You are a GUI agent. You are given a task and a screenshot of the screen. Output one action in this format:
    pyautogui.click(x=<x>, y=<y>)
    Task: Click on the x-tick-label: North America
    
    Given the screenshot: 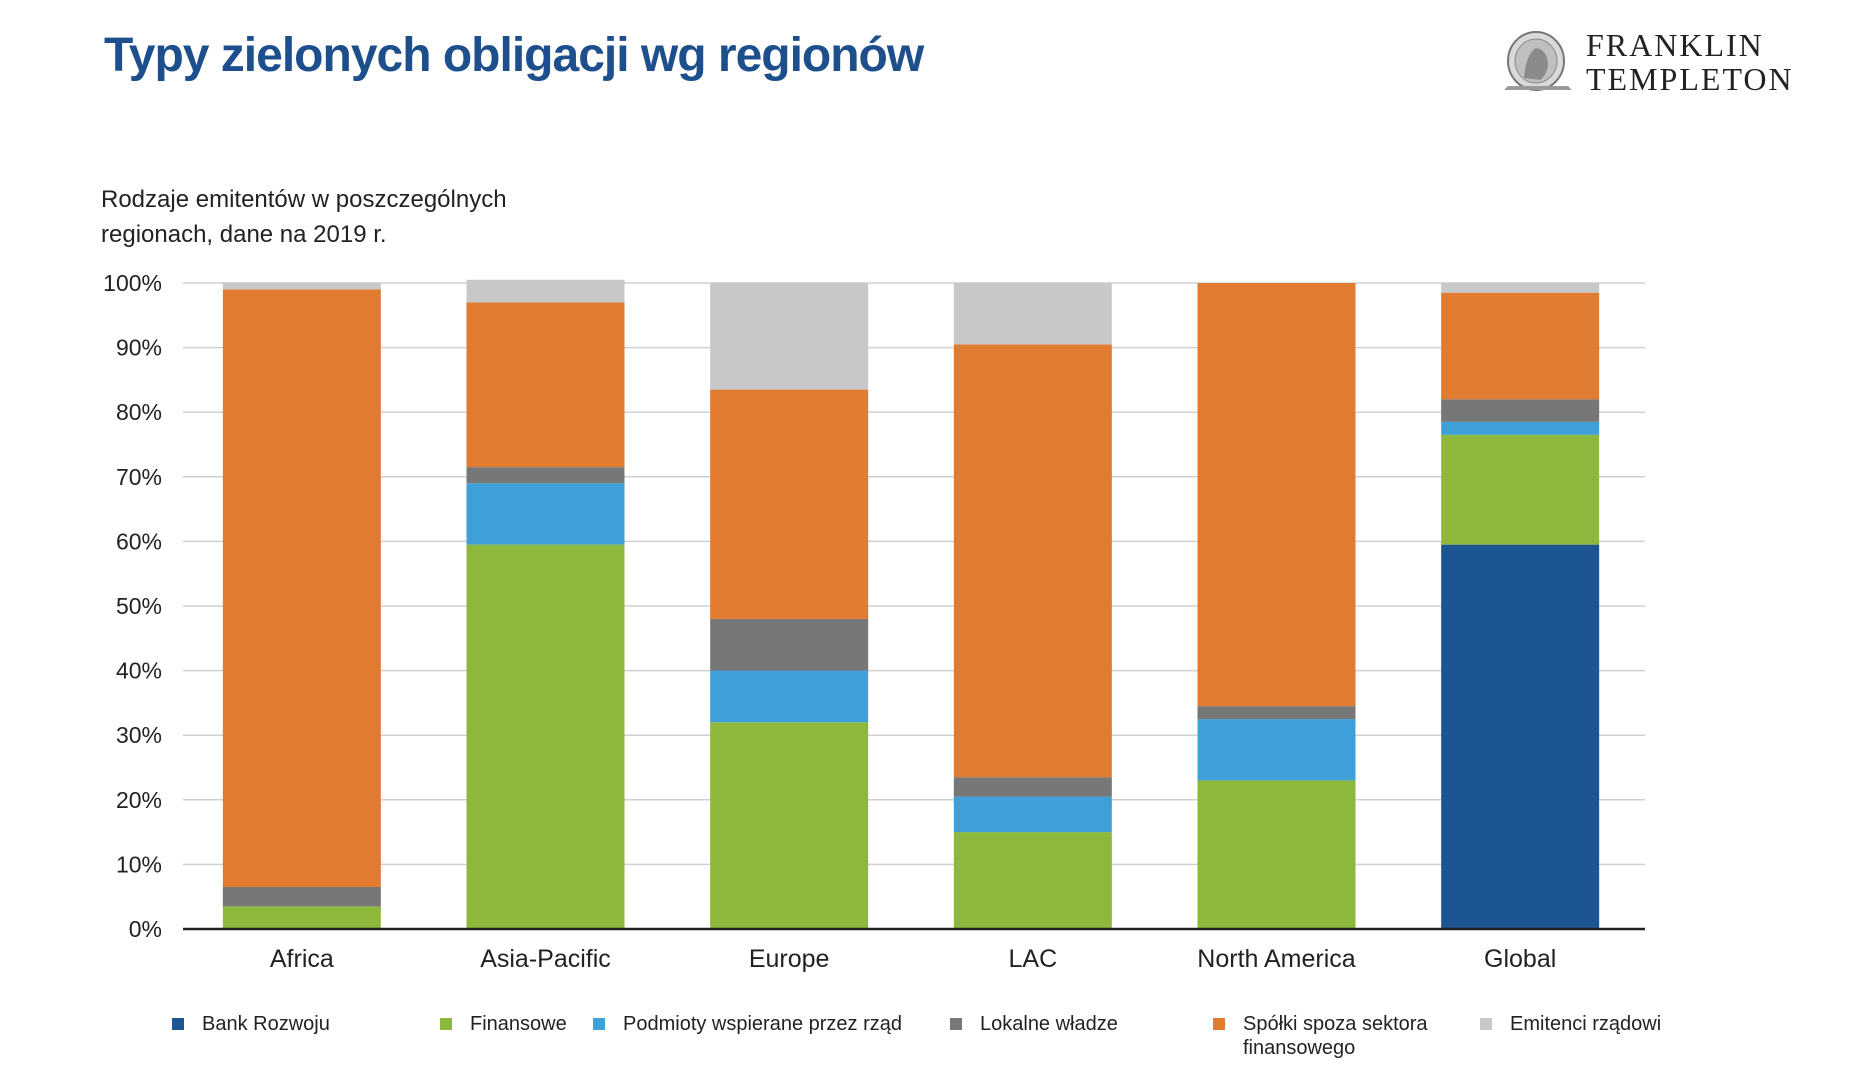 What is the action you would take?
    pyautogui.click(x=1276, y=959)
    